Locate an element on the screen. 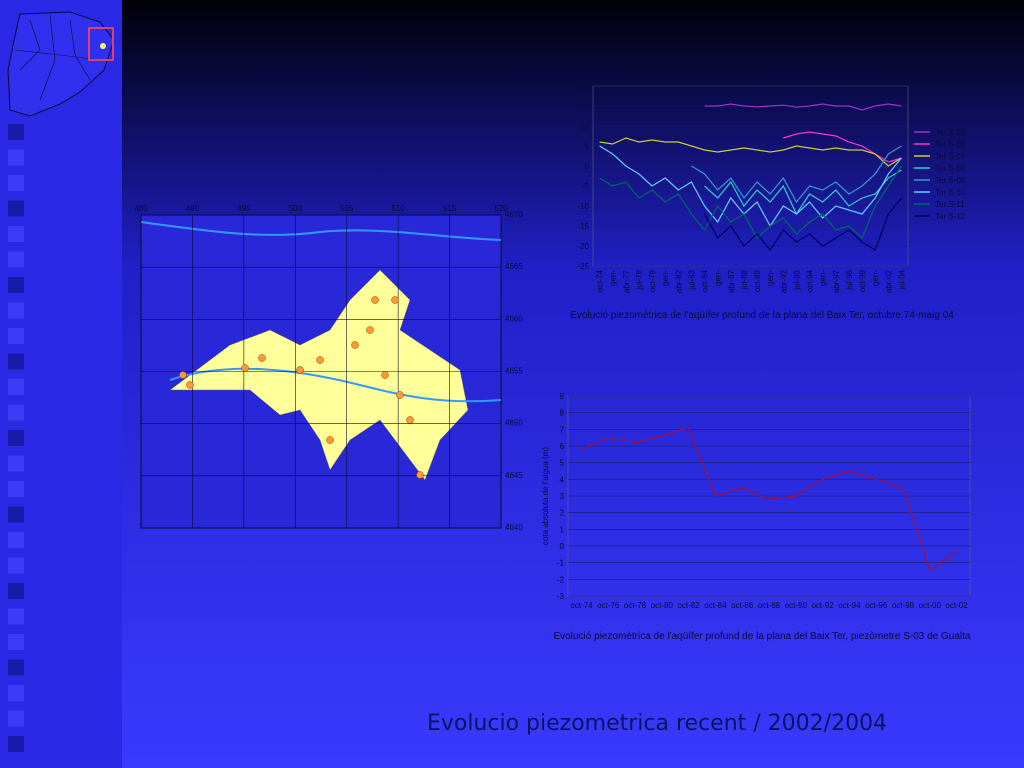  x-tick-label: oct-02 is located at coordinates (956, 605).